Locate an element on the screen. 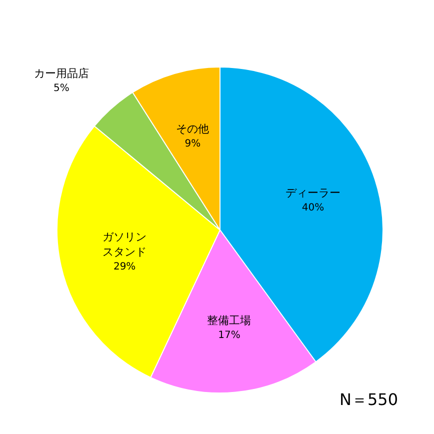 The image size is (434, 434). data-label: 40% is located at coordinates (313, 207).